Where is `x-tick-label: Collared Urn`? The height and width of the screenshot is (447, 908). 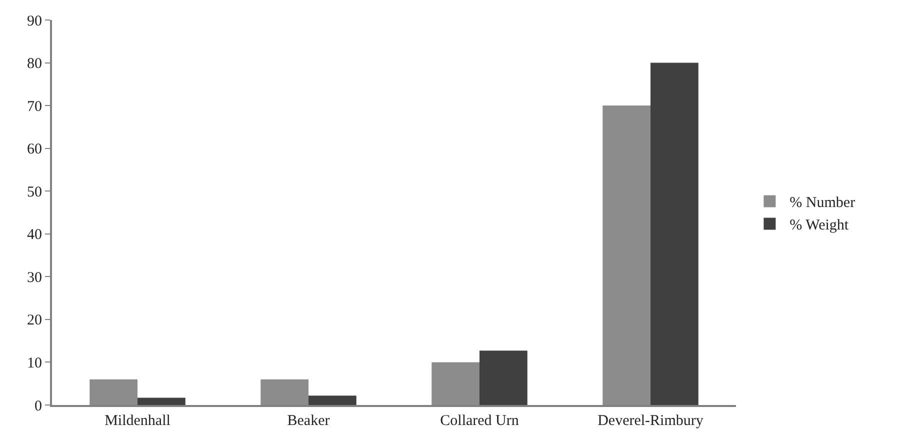
x-tick-label: Collared Urn is located at coordinates (480, 421).